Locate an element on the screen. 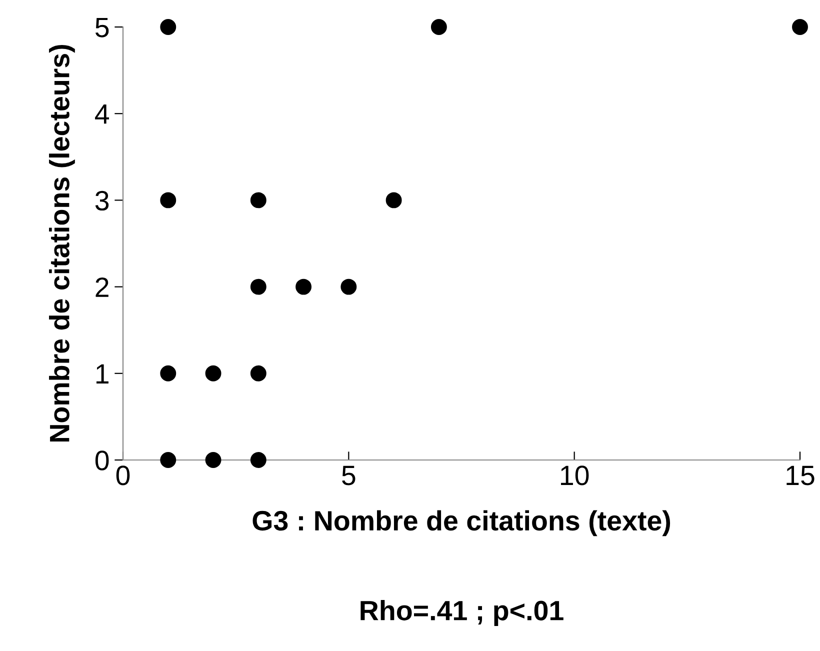 The width and height of the screenshot is (820, 651). y-tick-label: 2 is located at coordinates (102, 287).